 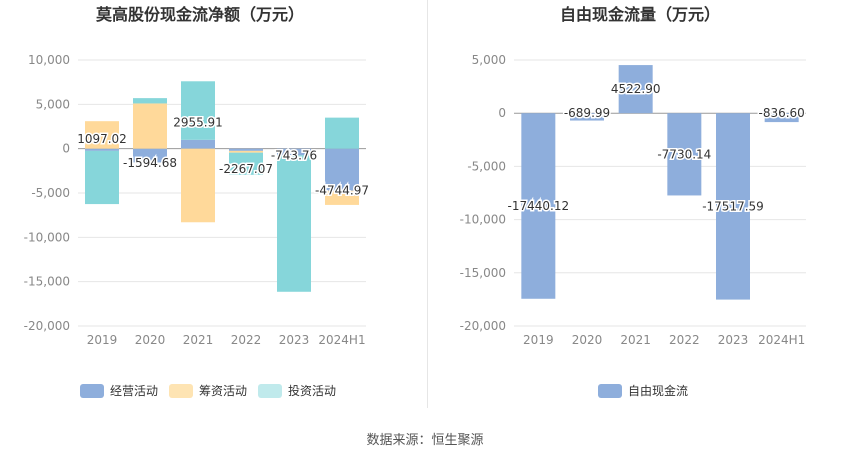 I want to click on data-label: -4744.97, so click(x=342, y=191).